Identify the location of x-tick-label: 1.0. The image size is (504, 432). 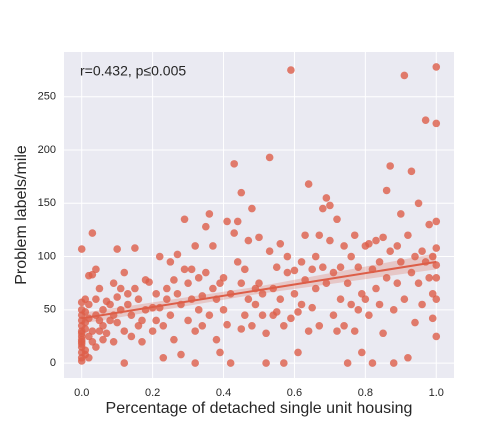
(436, 393).